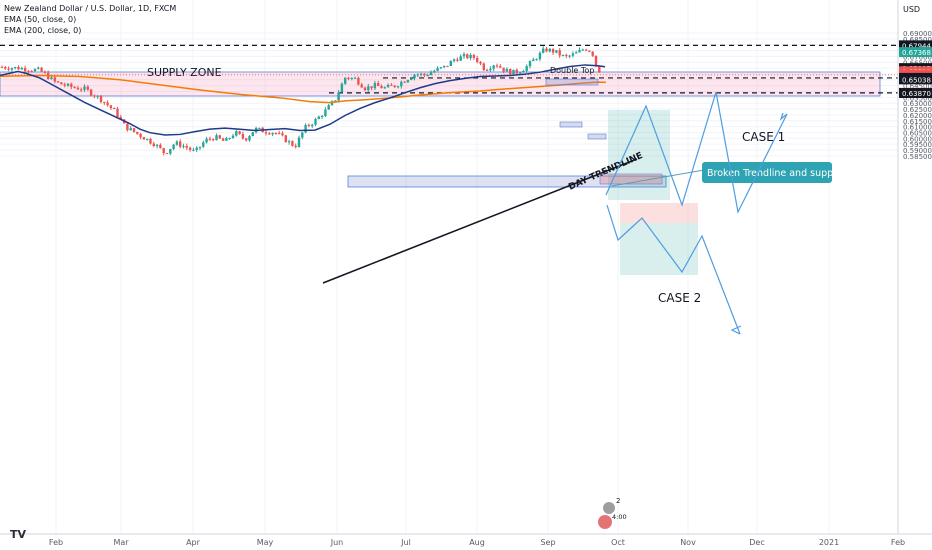 The image size is (932, 550). I want to click on price-label: 0.65038, so click(916, 80).